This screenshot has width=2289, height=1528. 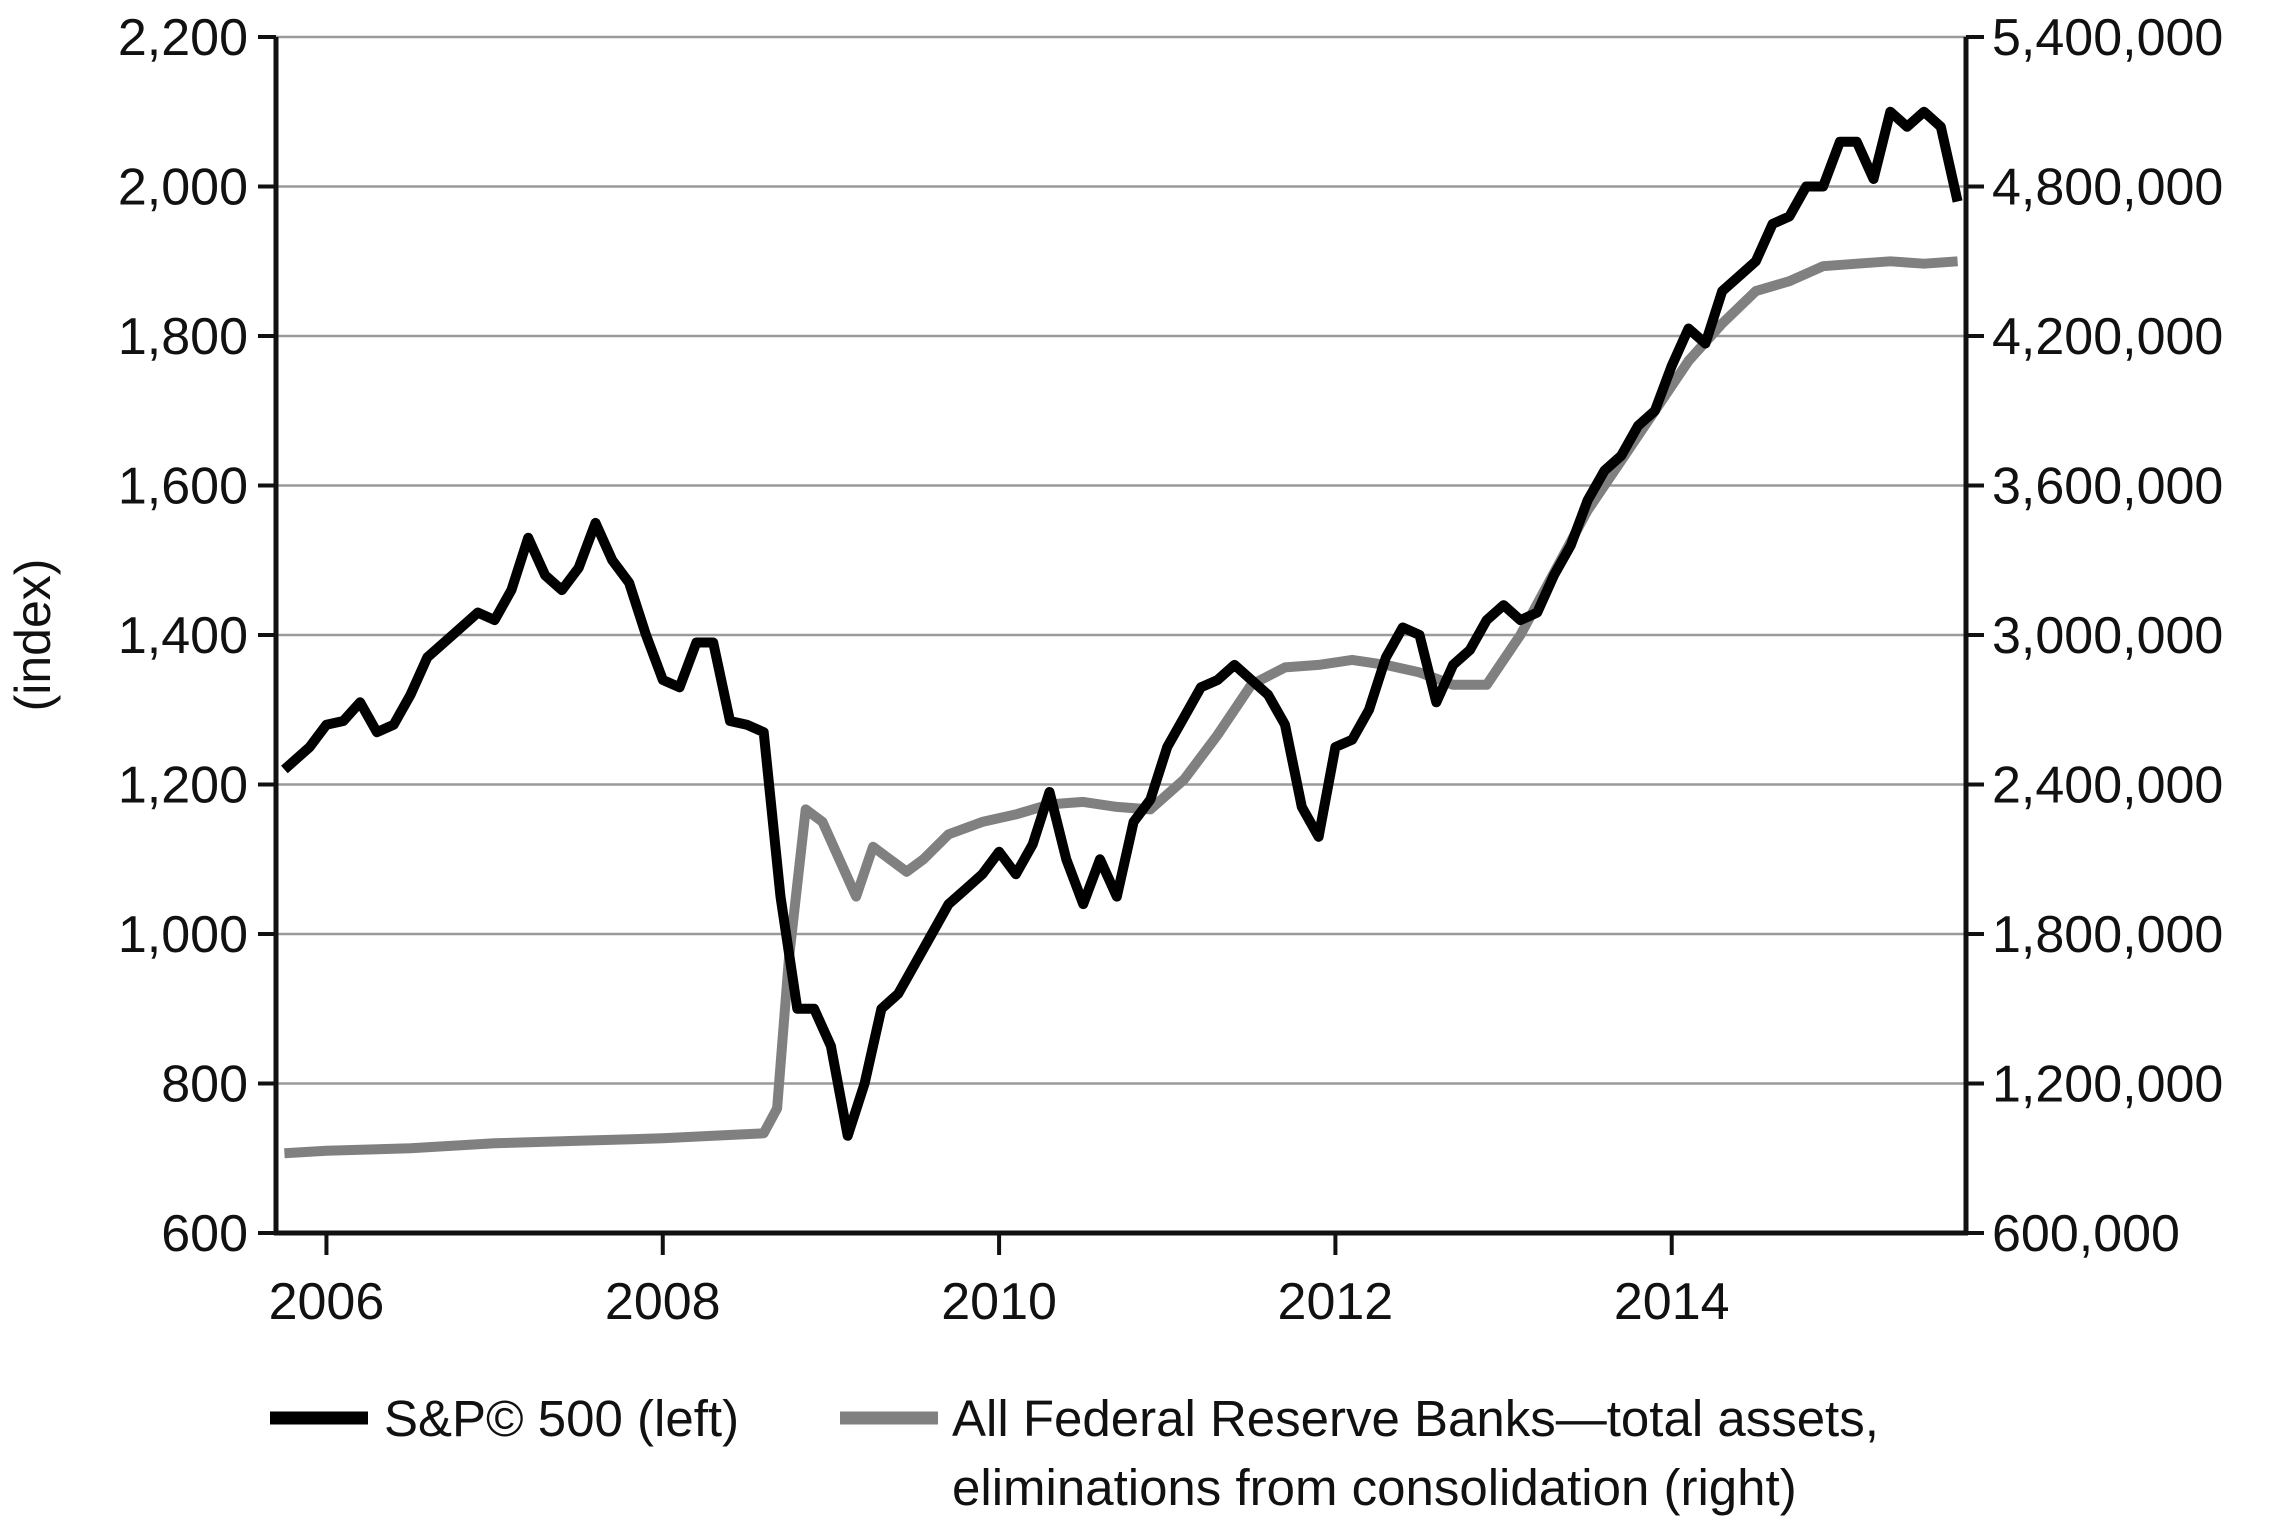 I want to click on y-axis-title-left: (index), so click(x=33, y=635).